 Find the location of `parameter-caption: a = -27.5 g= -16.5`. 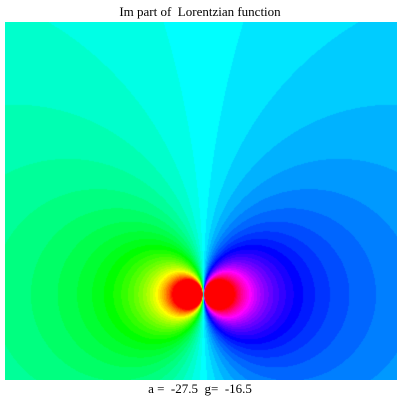

parameter-caption: a = -27.5 g= -16.5 is located at coordinates (200, 389).